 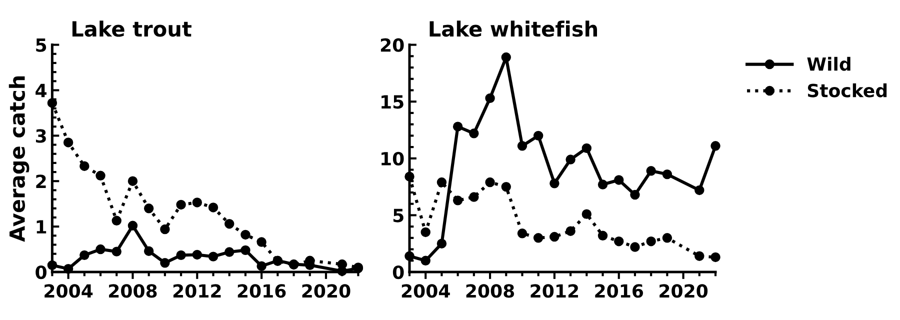 I want to click on y-tick-label: 3, so click(x=41, y=136).